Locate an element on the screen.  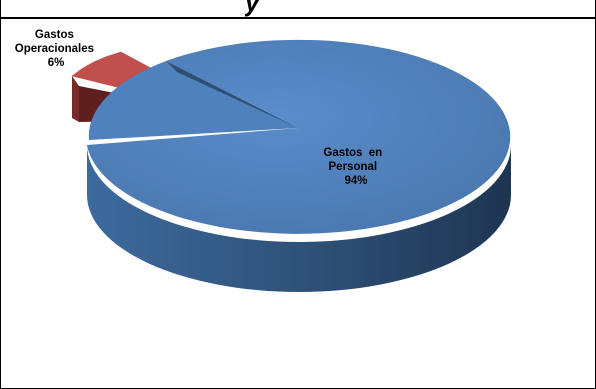
label-personal-line1: Gastos en is located at coordinates (352, 153).